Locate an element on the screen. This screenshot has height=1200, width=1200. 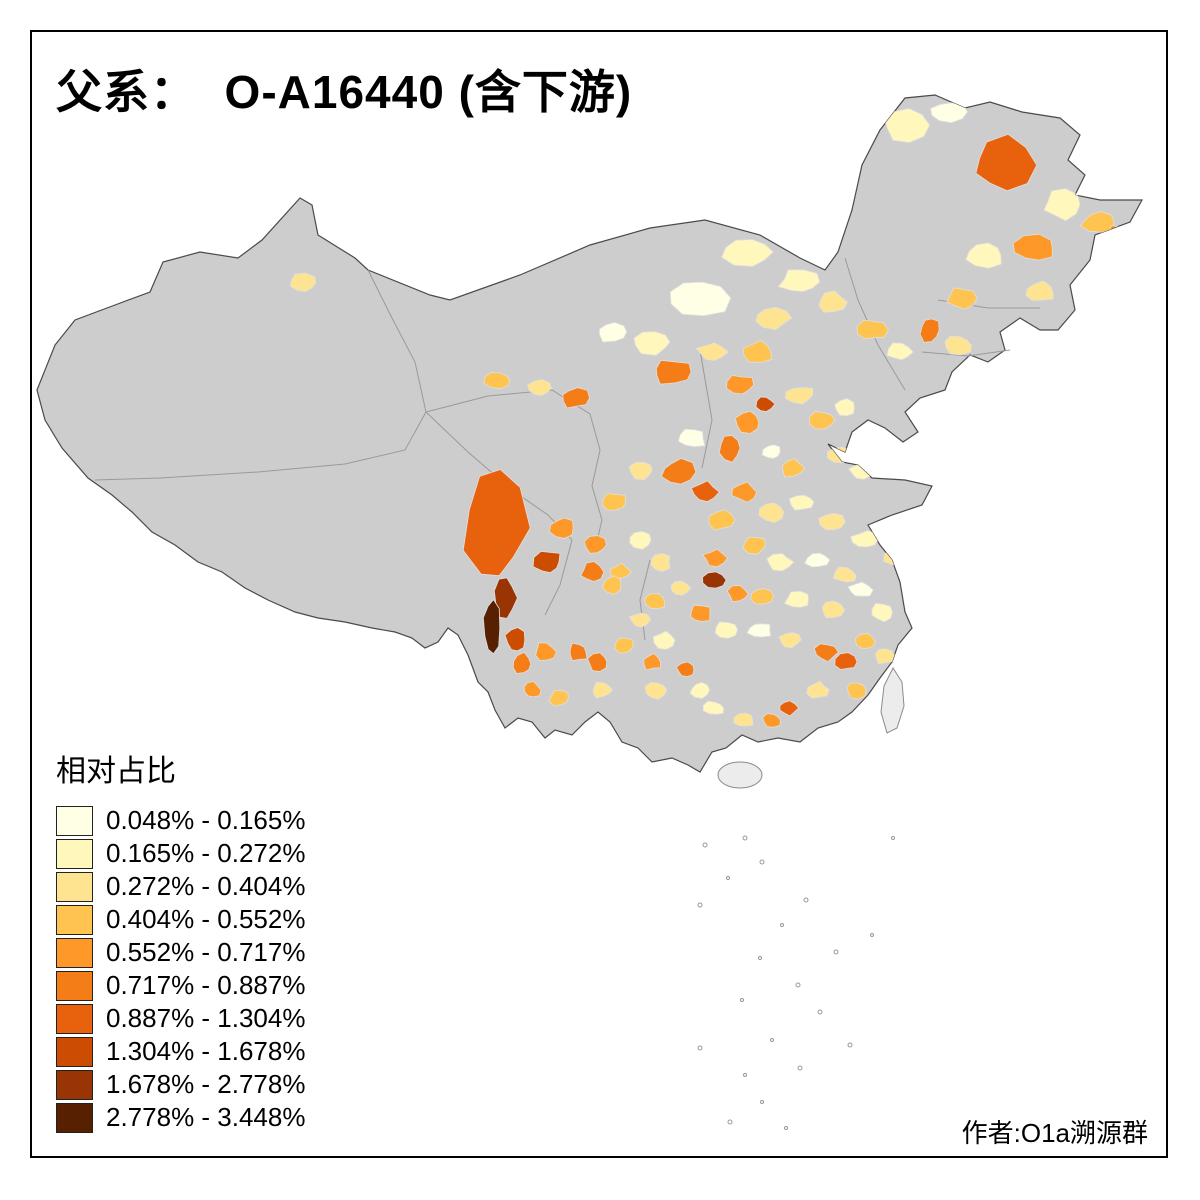
legend-item: 0.552% - 0.717% is located at coordinates (180, 952).